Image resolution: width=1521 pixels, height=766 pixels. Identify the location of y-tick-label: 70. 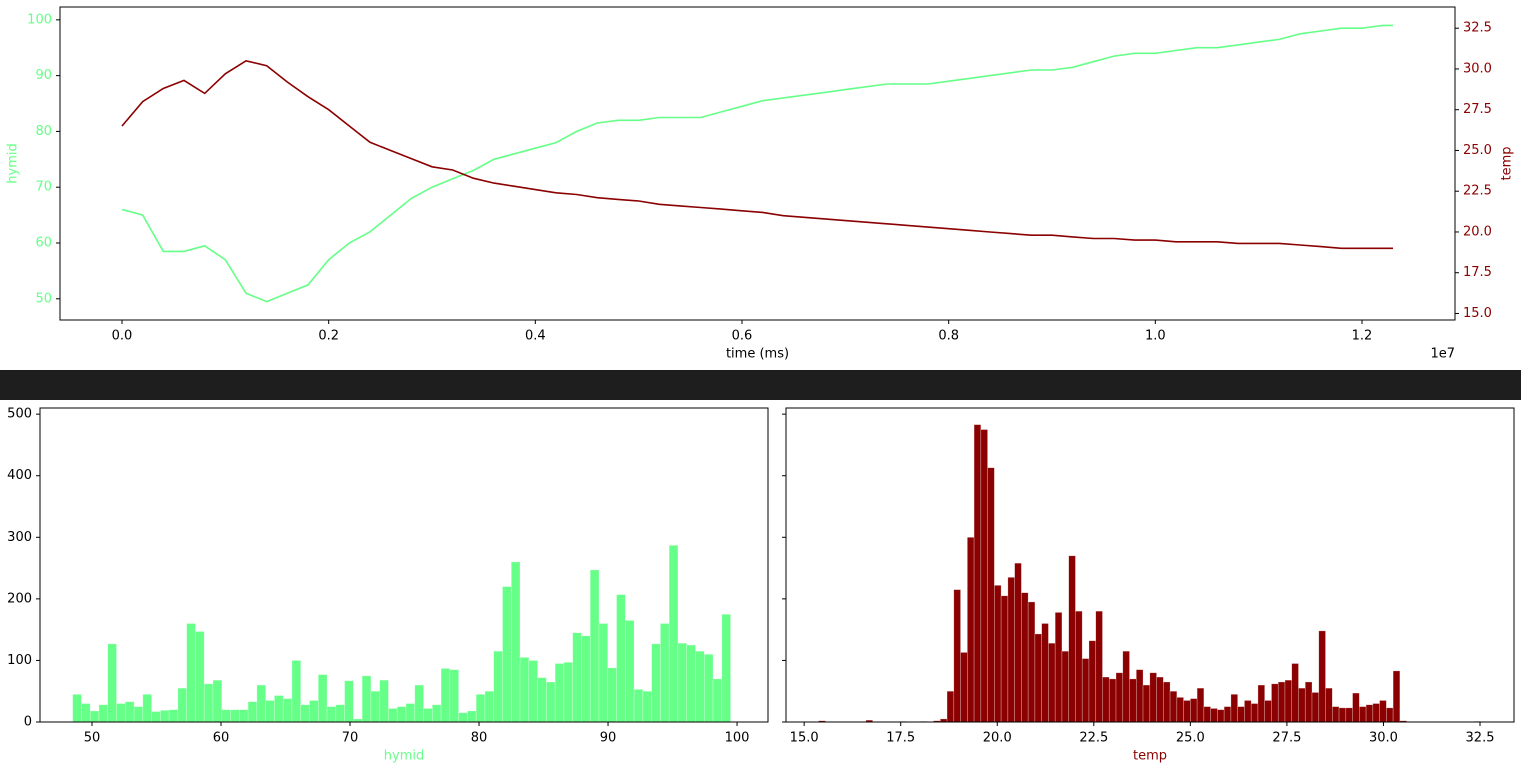
(43, 187).